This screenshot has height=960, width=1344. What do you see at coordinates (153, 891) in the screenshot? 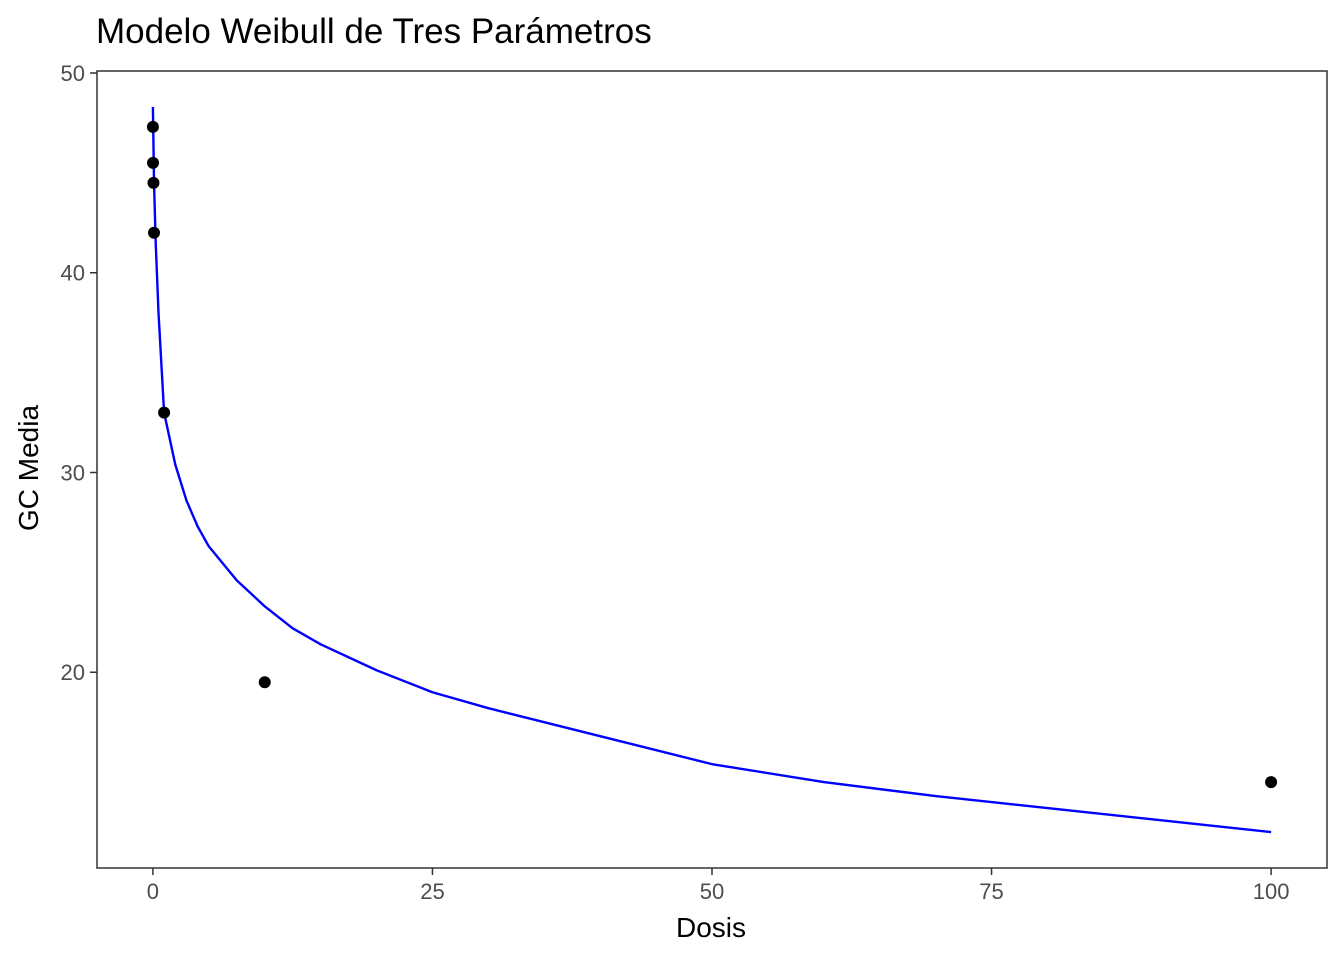
I see `x-tick-label-0: 0` at bounding box center [153, 891].